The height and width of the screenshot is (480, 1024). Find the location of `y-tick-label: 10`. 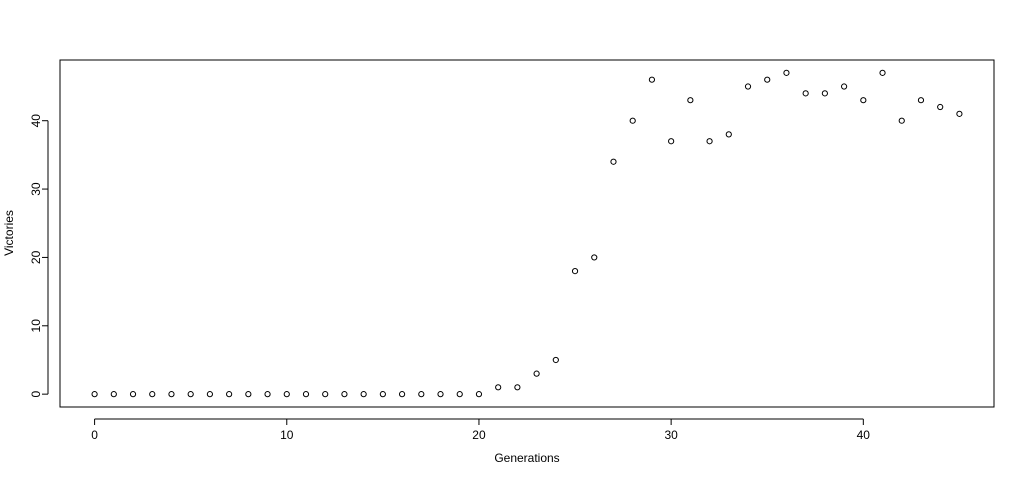

y-tick-label: 10 is located at coordinates (36, 326).